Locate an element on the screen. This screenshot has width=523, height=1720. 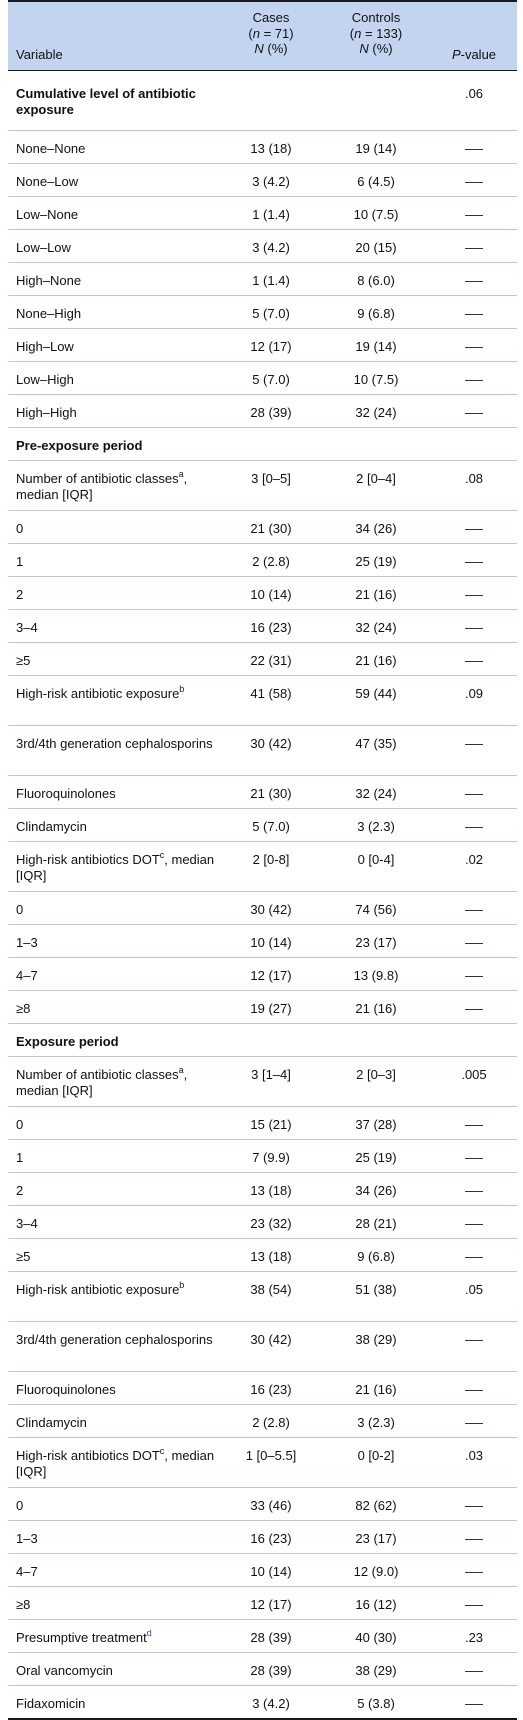
cases-cell: 15 (21) is located at coordinates (271, 1124).